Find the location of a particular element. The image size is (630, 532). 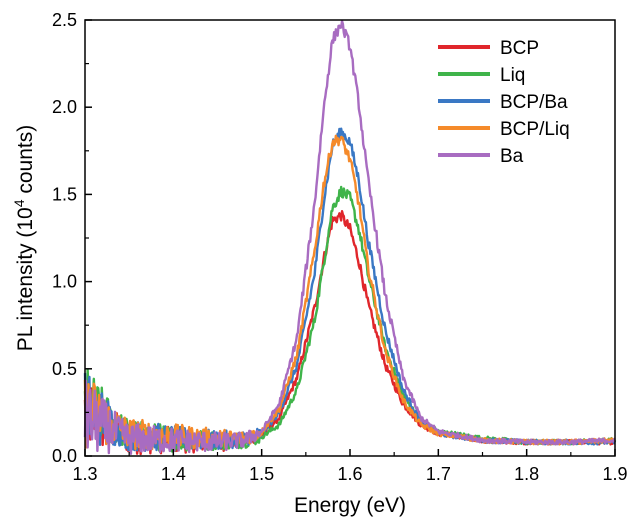

y-tick-label: 0.5 is located at coordinates (64, 369).